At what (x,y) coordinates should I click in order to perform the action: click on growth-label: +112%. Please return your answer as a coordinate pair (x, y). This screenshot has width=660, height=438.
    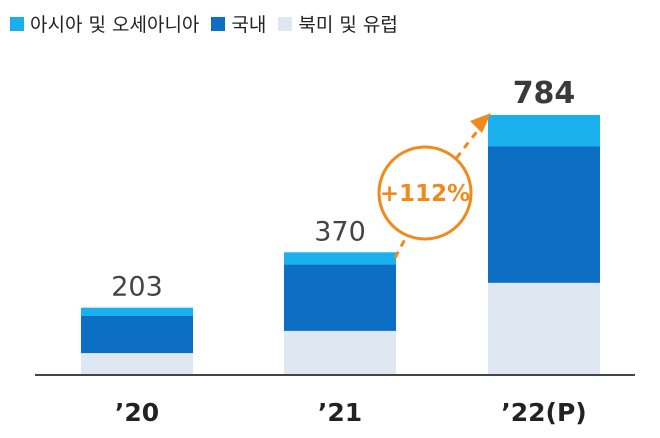
    Looking at the image, I should click on (425, 194).